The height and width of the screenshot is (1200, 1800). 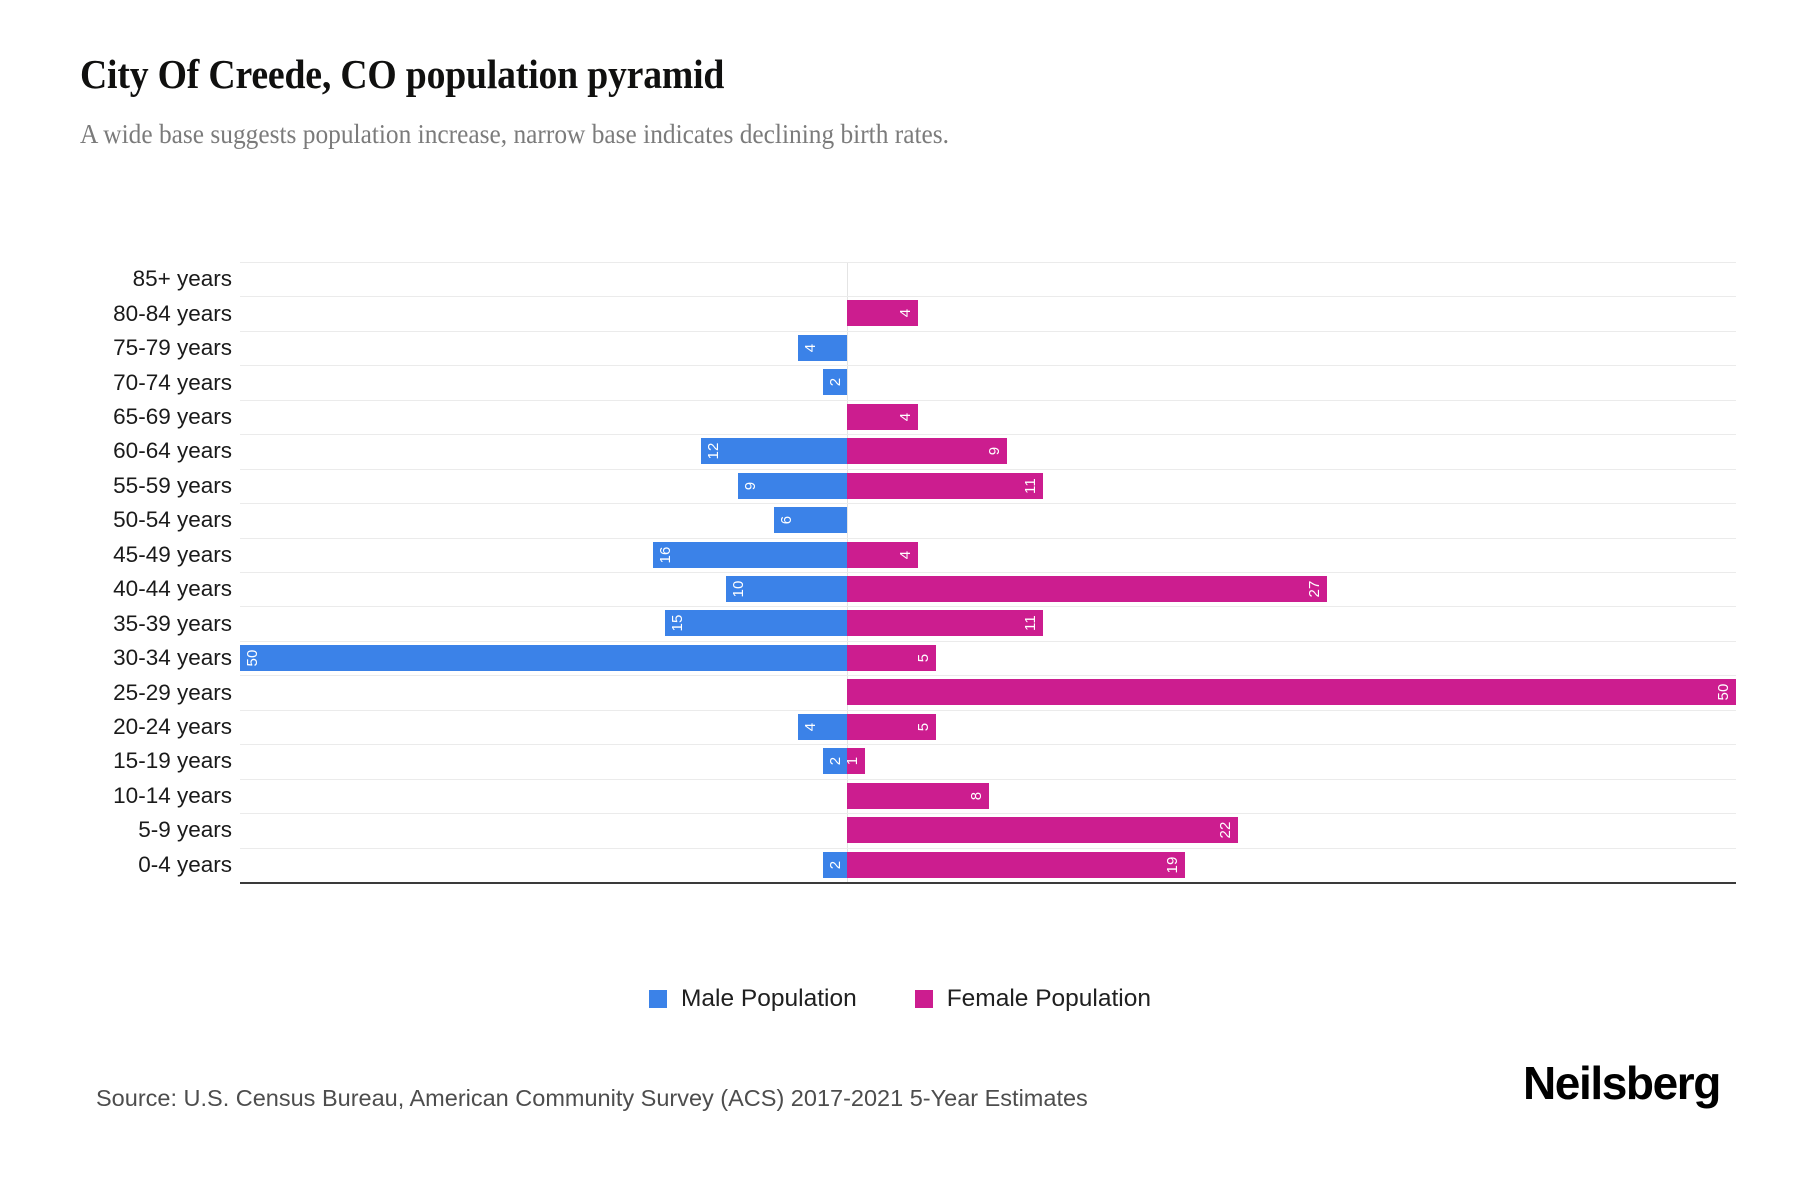 I want to click on bar-male: 9, so click(x=792, y=485).